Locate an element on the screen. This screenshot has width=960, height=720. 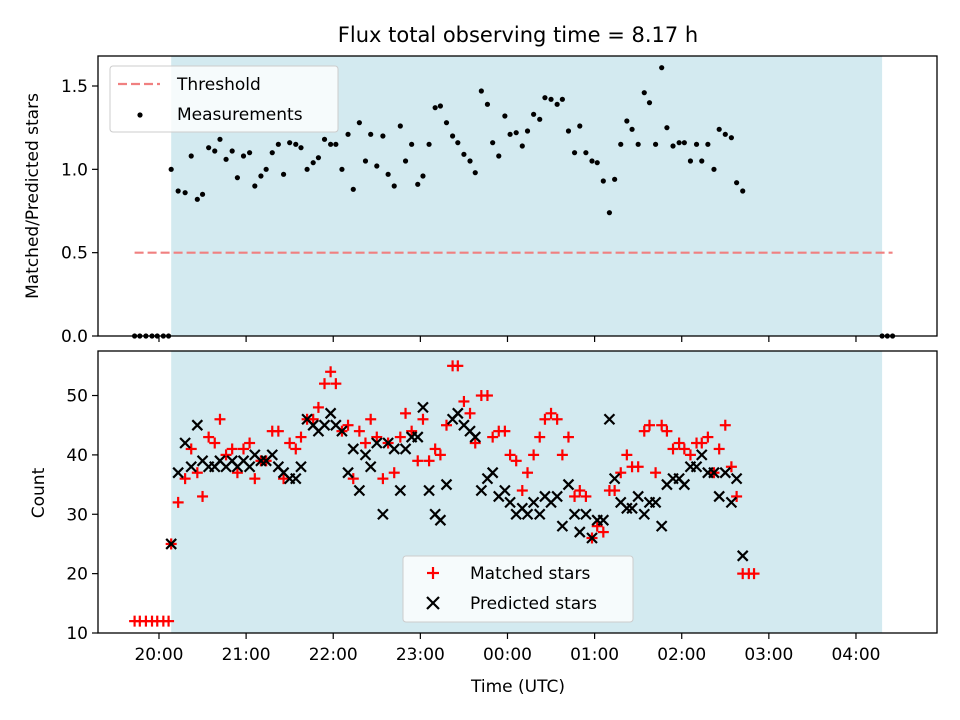
x-tick-label: 00:00 is located at coordinates (507, 655).